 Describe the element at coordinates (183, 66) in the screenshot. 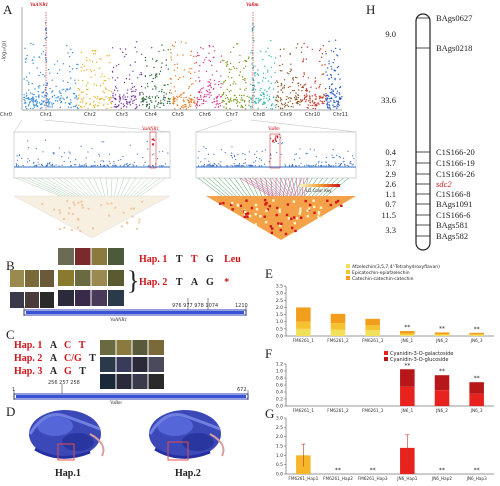

I see `manhattan-points` at that location.